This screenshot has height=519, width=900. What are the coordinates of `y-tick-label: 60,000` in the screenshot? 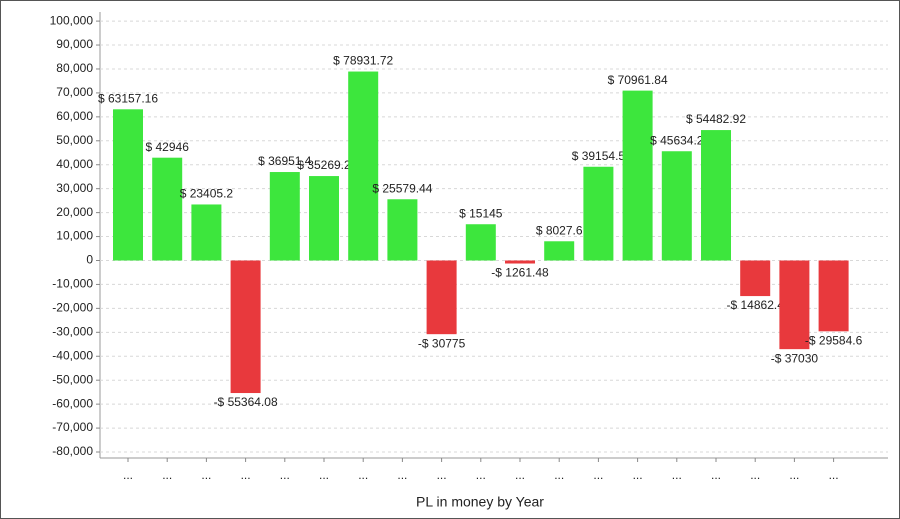 It's located at (74, 116).